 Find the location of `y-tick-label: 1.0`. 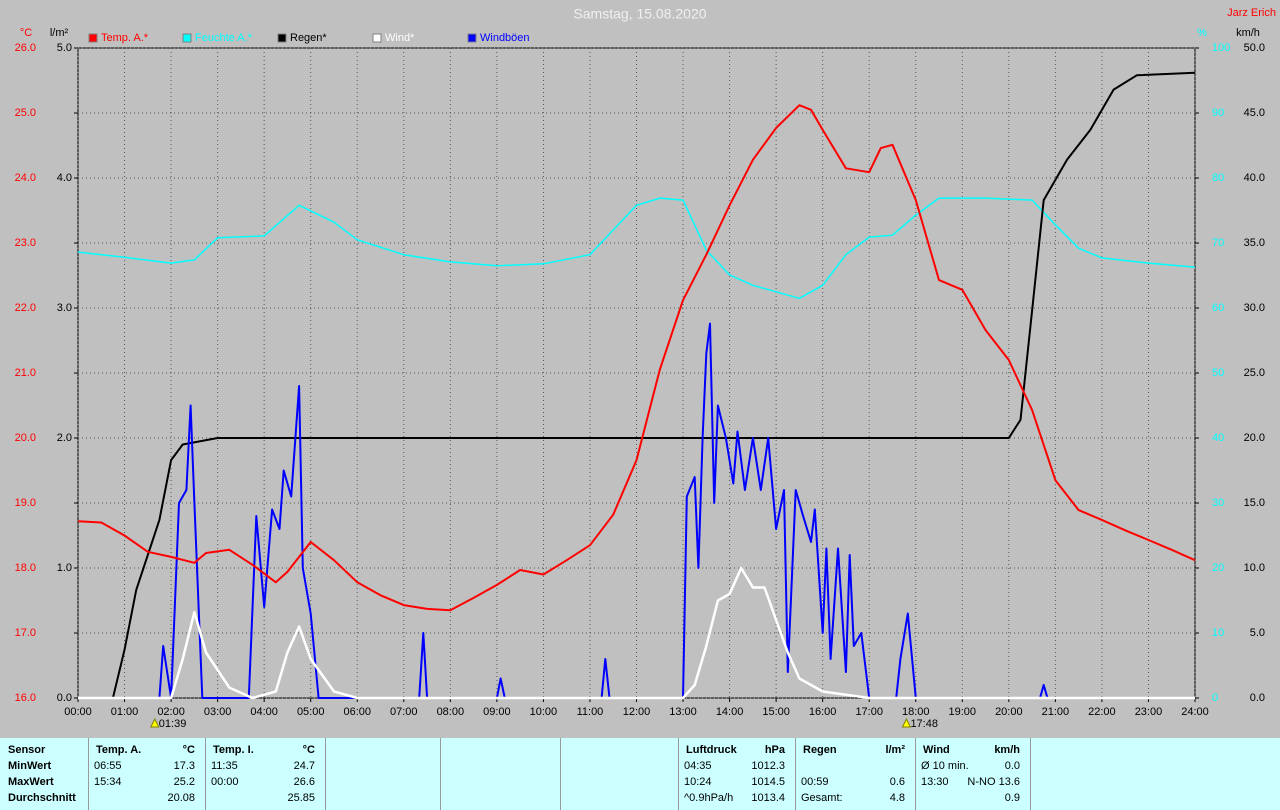

y-tick-label: 1.0 is located at coordinates (64, 568).